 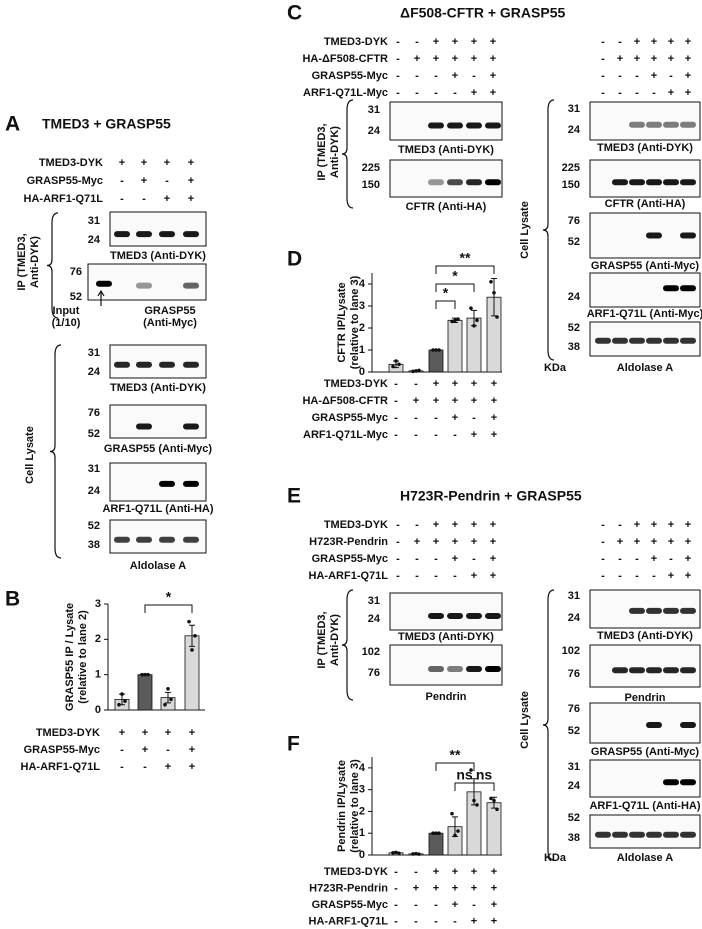 What do you see at coordinates (76, 272) in the screenshot?
I see `mw-marker: 76` at bounding box center [76, 272].